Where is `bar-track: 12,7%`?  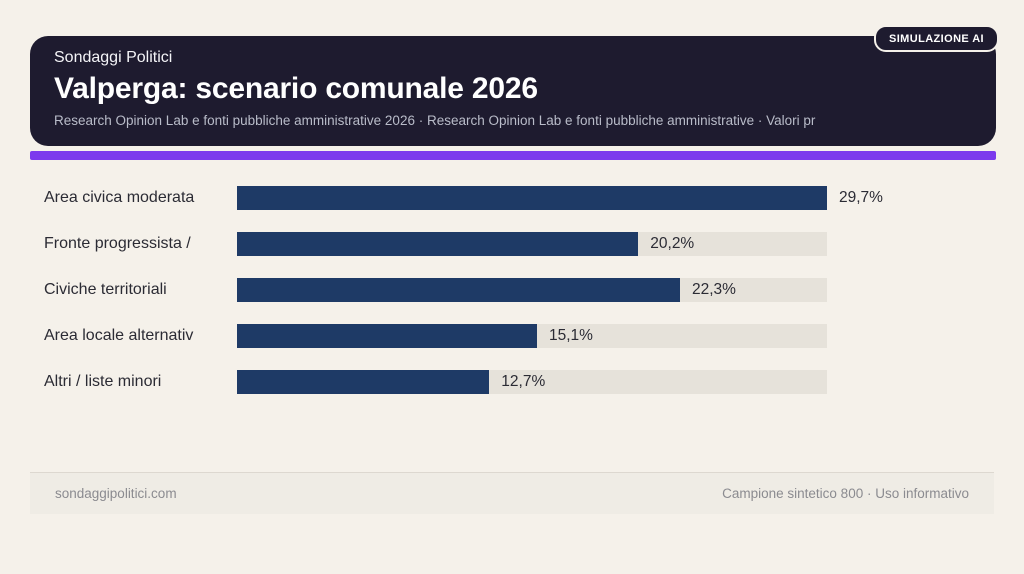 bar-track: 12,7% is located at coordinates (532, 382).